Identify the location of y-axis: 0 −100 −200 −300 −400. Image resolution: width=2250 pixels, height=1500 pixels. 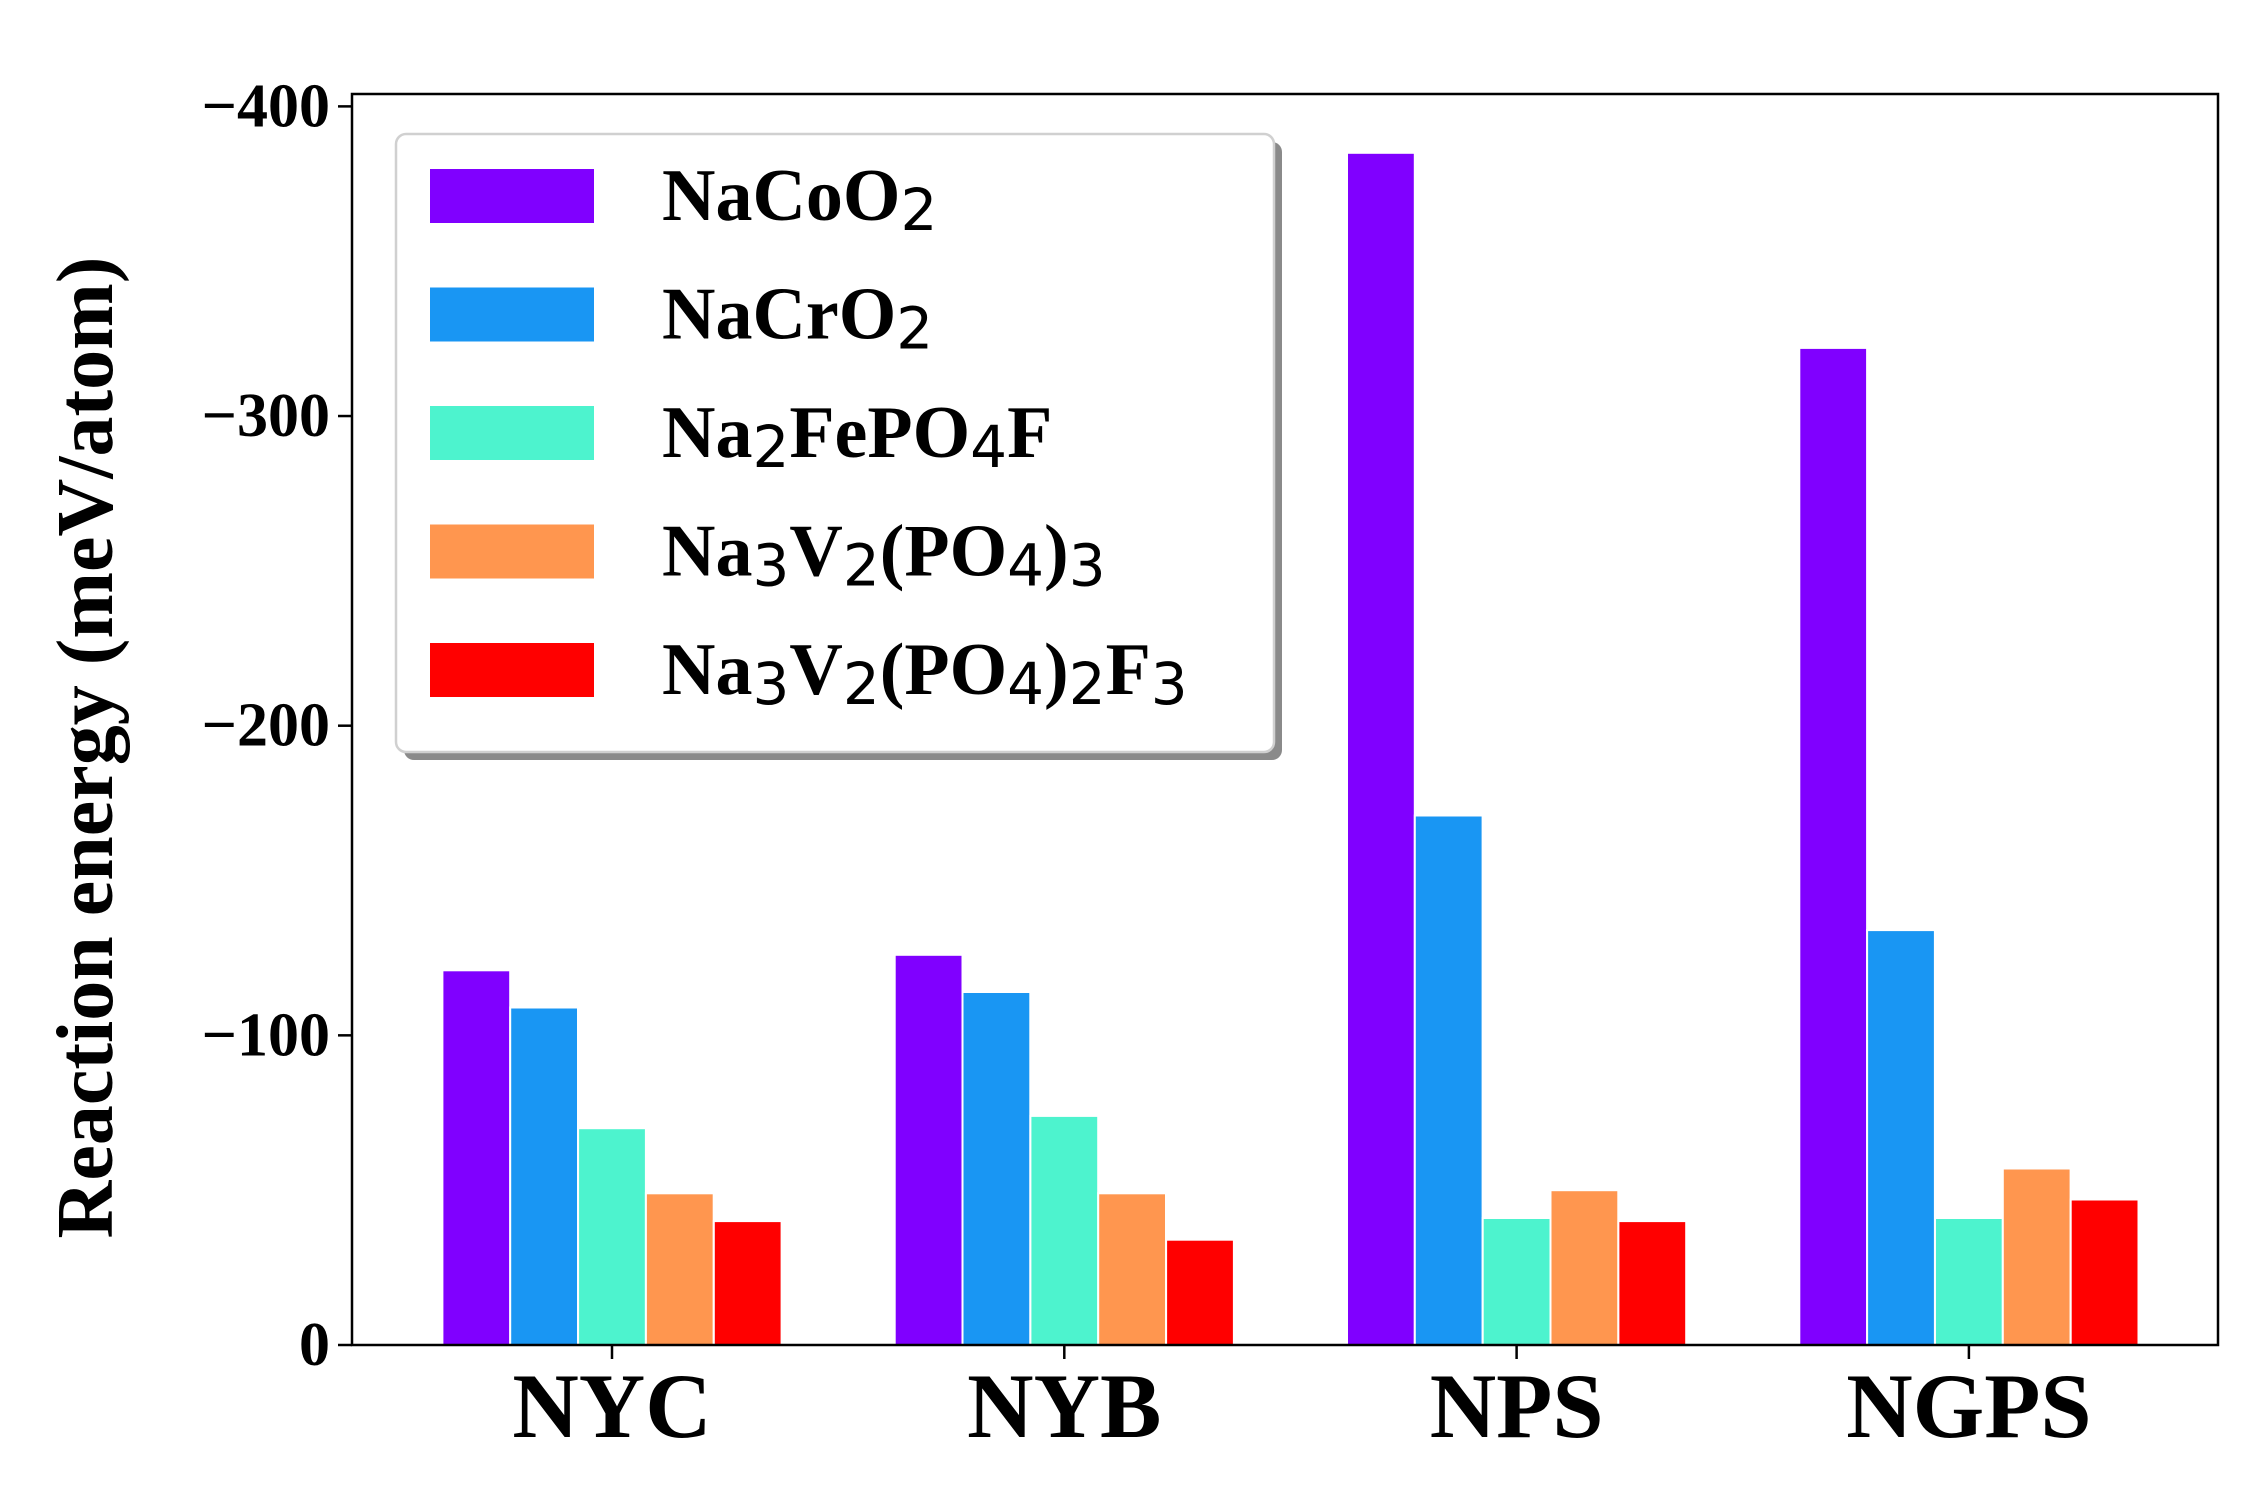
(277, 725).